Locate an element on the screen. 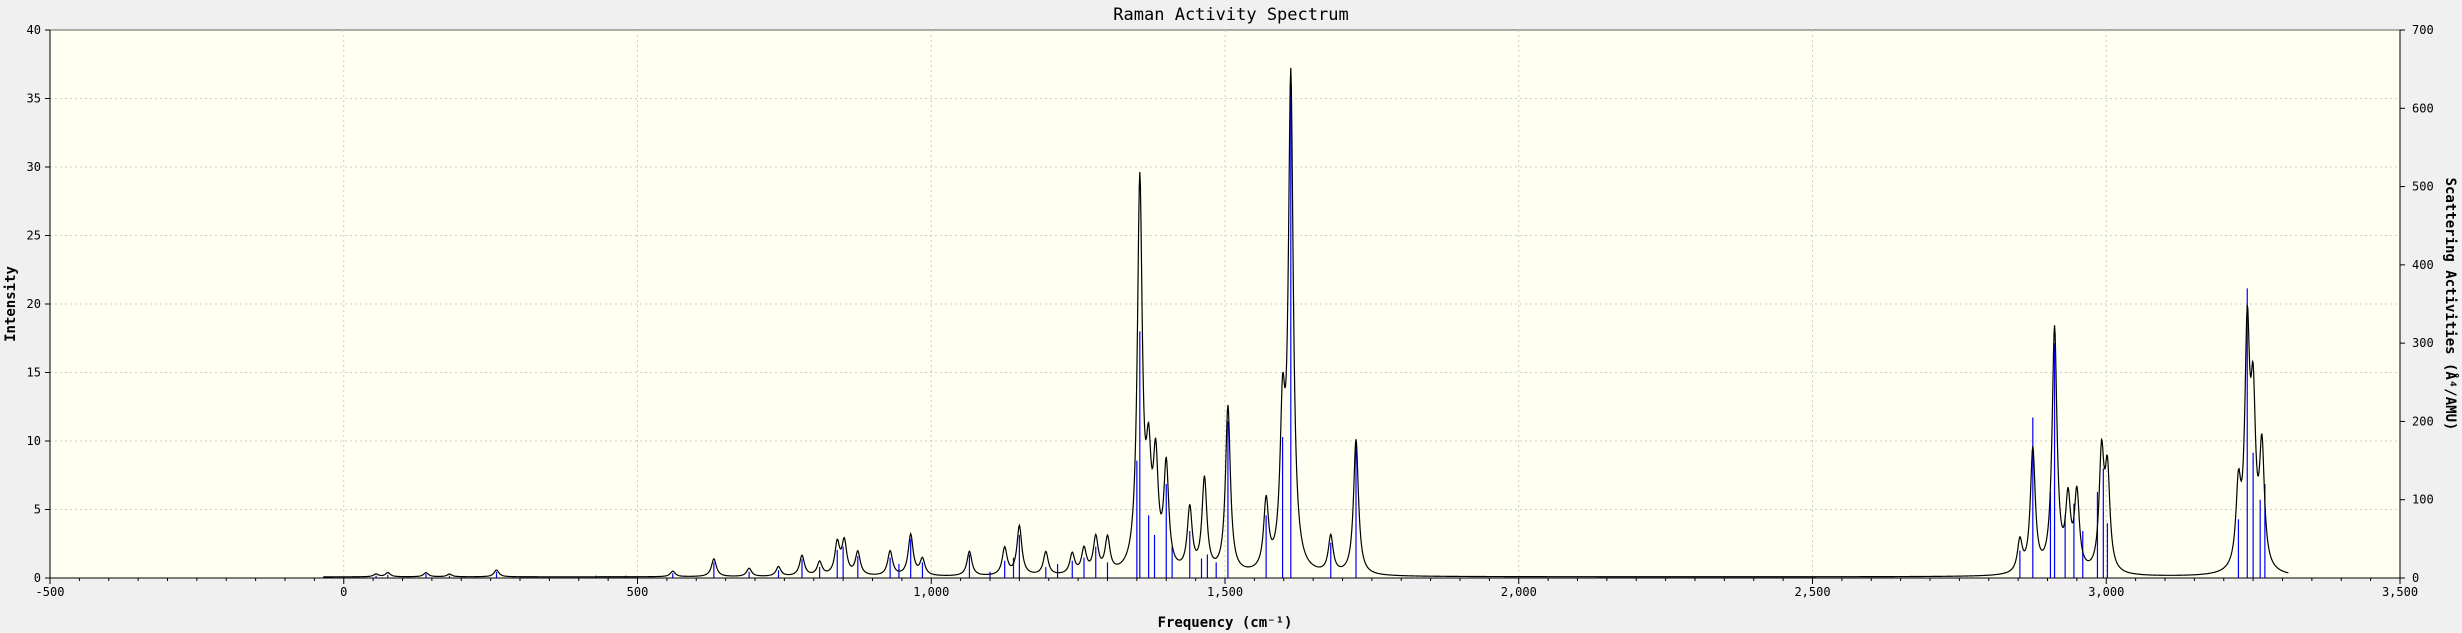  y2-tick-label: 200 is located at coordinates (2423, 421).